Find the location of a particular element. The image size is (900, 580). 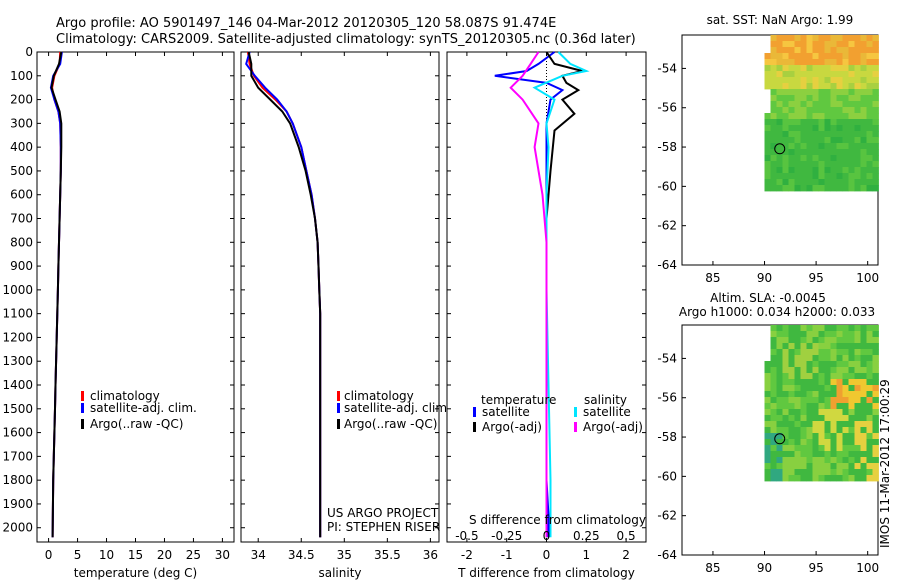

sla_map-ytick-label: -56 is located at coordinates (667, 398).